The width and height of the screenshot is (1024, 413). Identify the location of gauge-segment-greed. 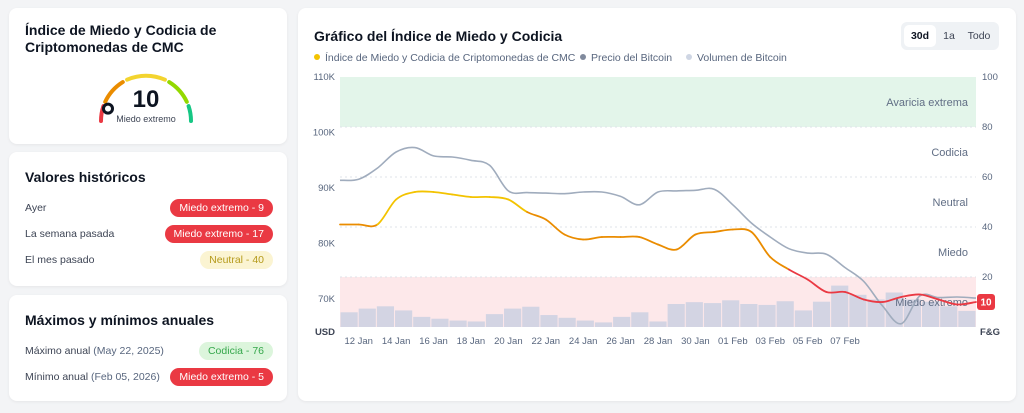
(178, 92).